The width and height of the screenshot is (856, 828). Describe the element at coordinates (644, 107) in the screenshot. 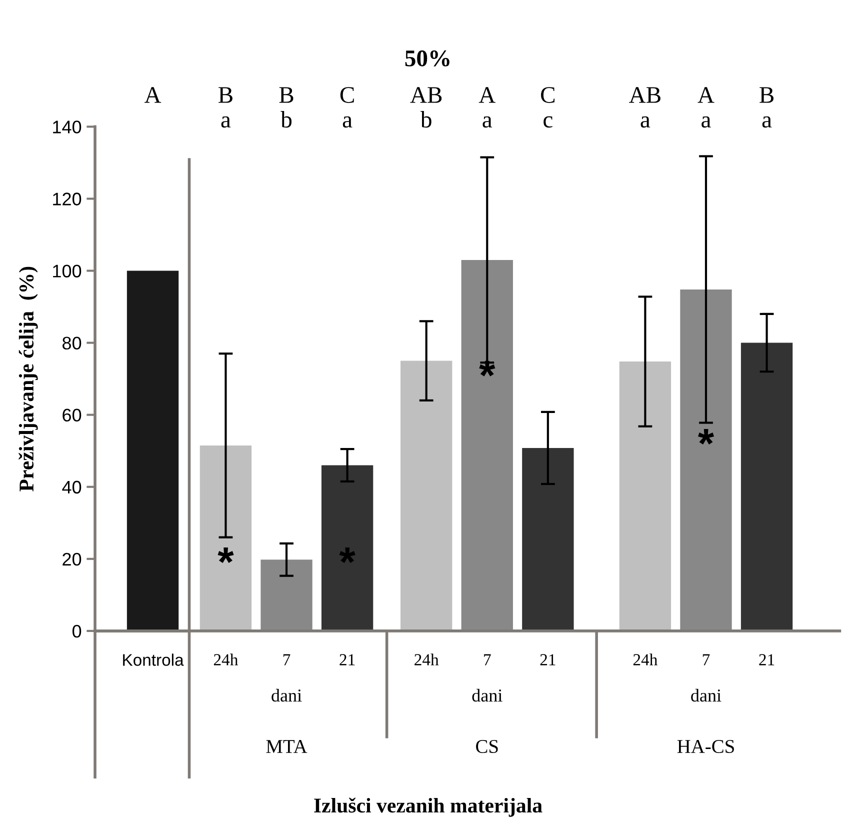

I see `annotation: AB a` at that location.